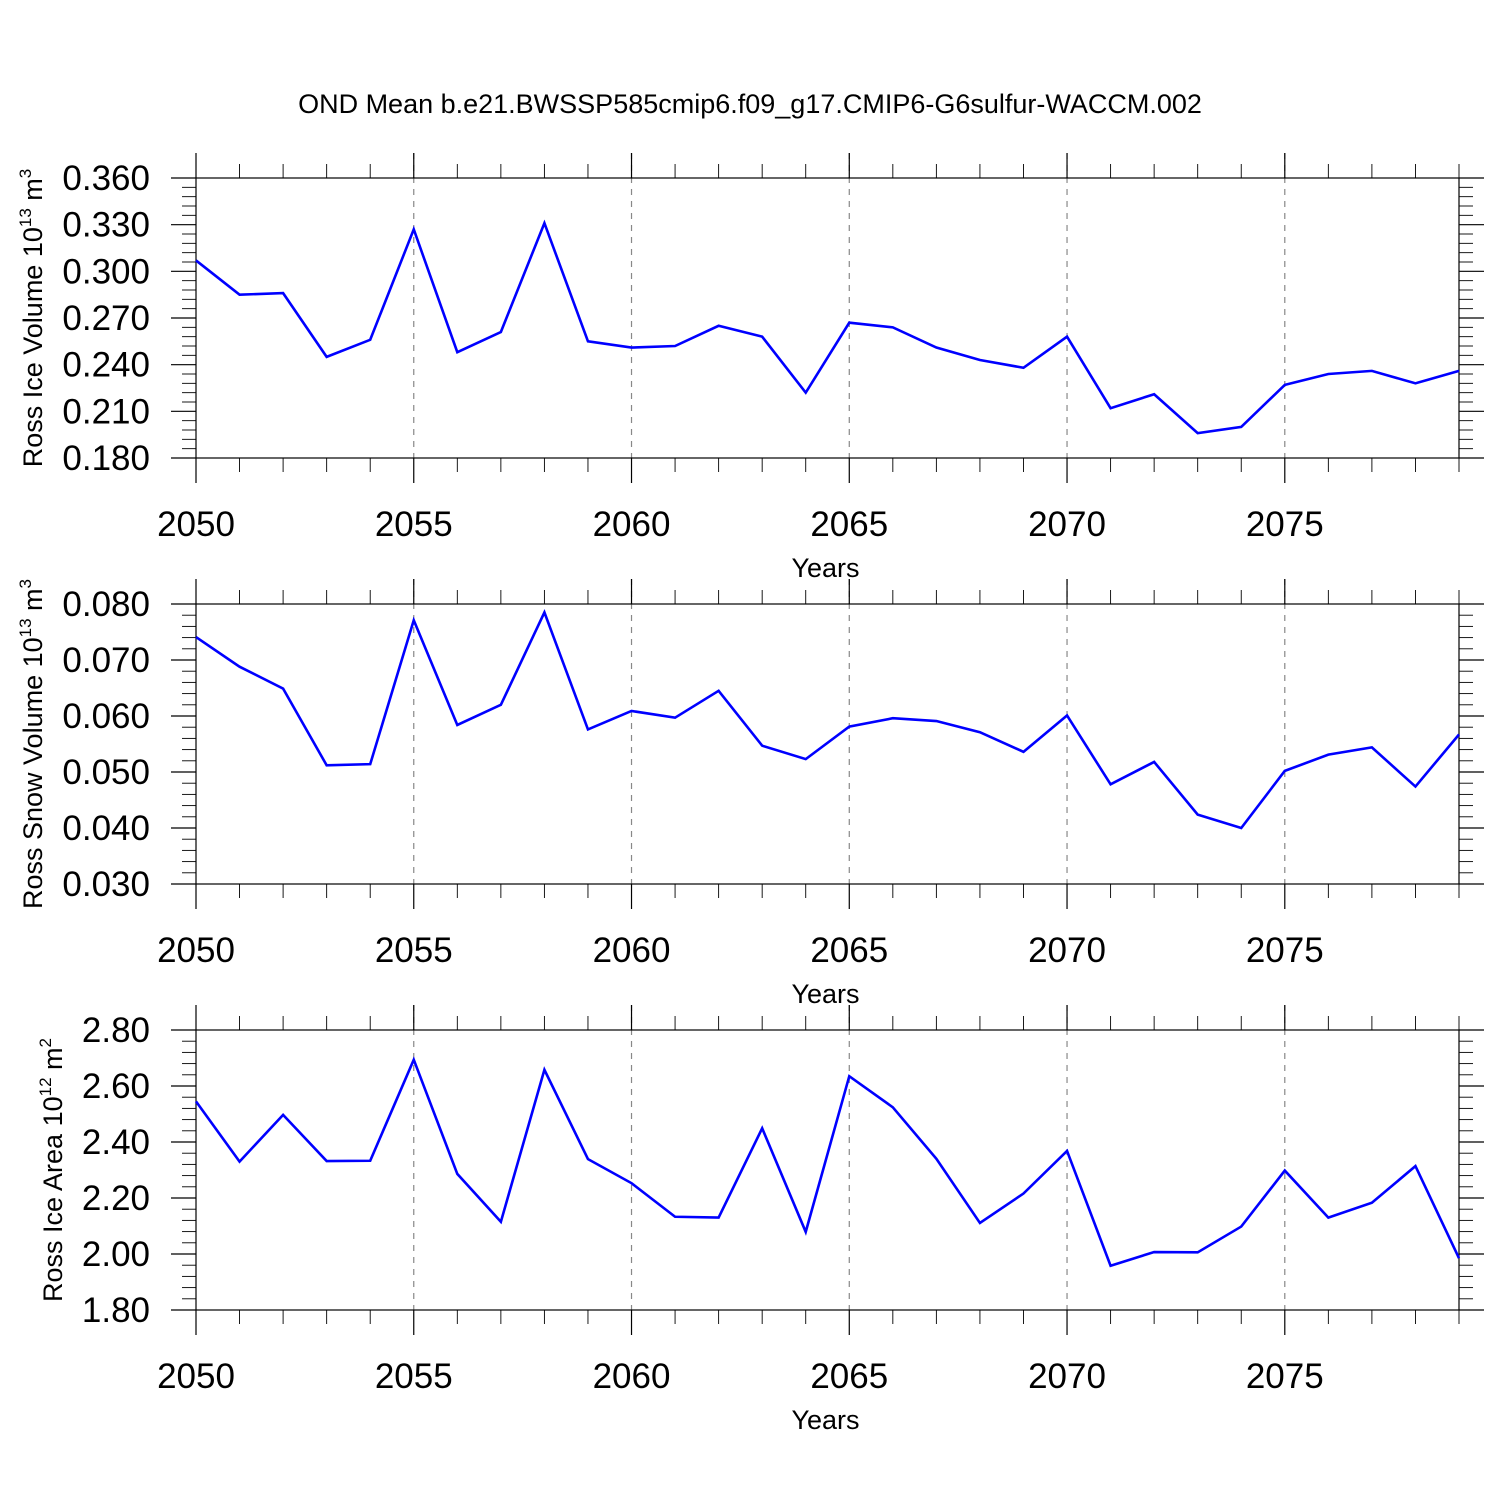  What do you see at coordinates (116, 1254) in the screenshot?
I see `panel3-y-tick-label: 2.00` at bounding box center [116, 1254].